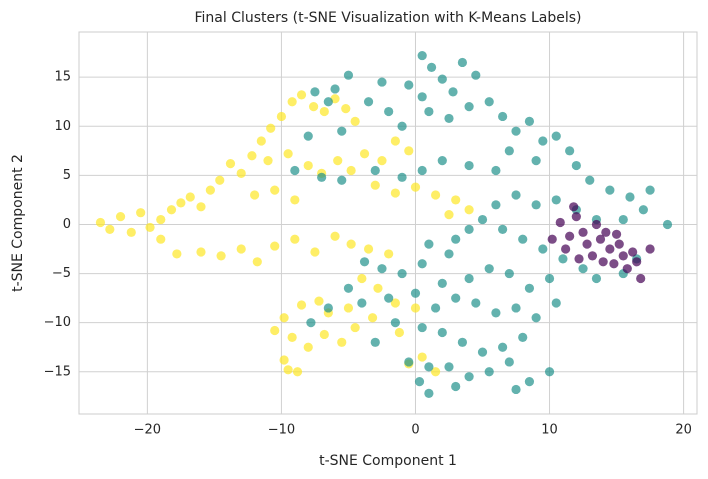 The width and height of the screenshot is (708, 479). Describe the element at coordinates (549, 430) in the screenshot. I see `x-tick-label: 10` at that location.